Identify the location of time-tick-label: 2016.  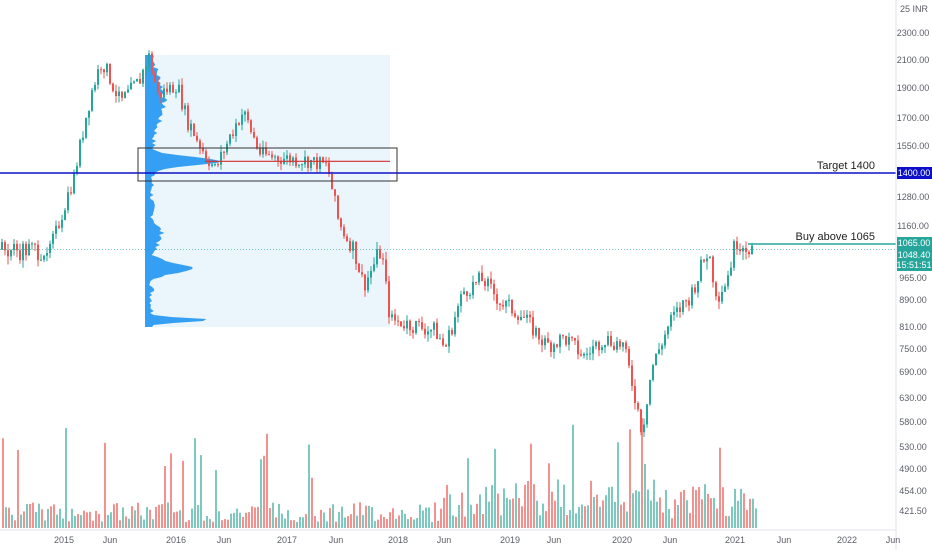
(176, 540).